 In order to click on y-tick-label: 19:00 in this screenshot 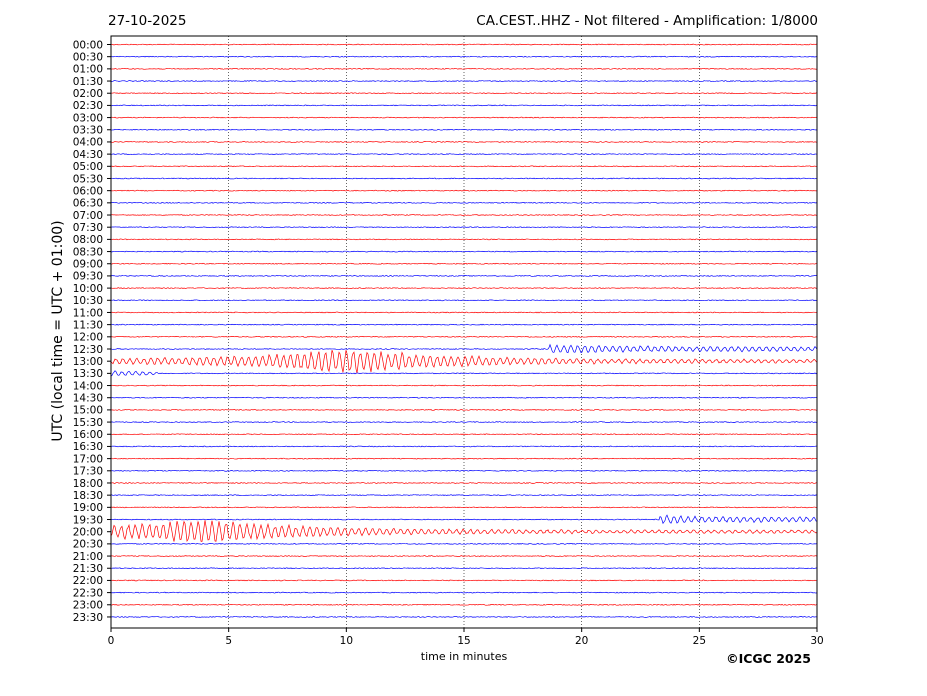, I will do `click(88, 508)`.